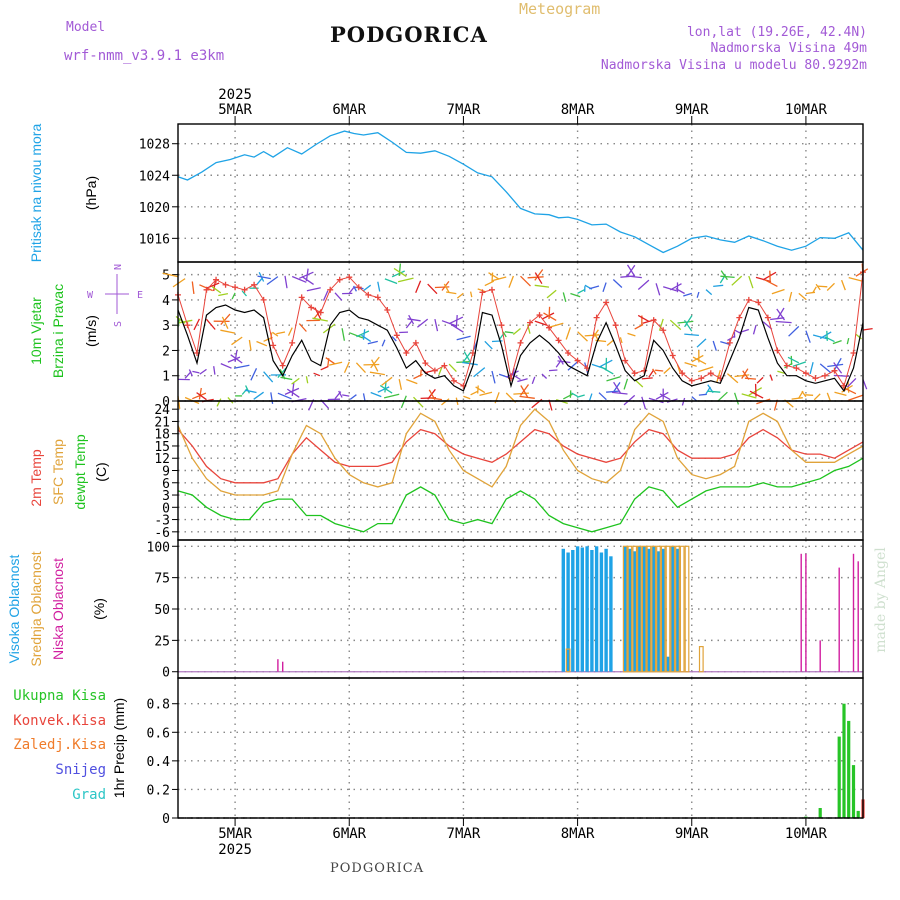  Describe the element at coordinates (162, 641) in the screenshot. I see `y-tick-label: 25` at that location.